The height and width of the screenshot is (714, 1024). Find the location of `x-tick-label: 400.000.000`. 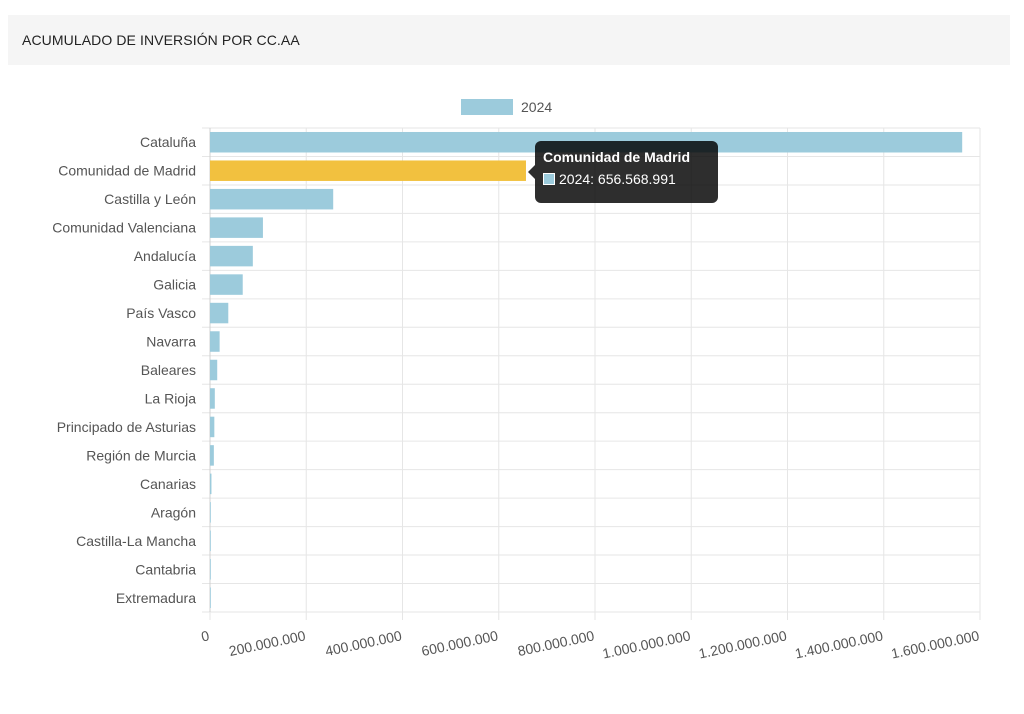

x-tick-label: 400.000.000 is located at coordinates (364, 643).